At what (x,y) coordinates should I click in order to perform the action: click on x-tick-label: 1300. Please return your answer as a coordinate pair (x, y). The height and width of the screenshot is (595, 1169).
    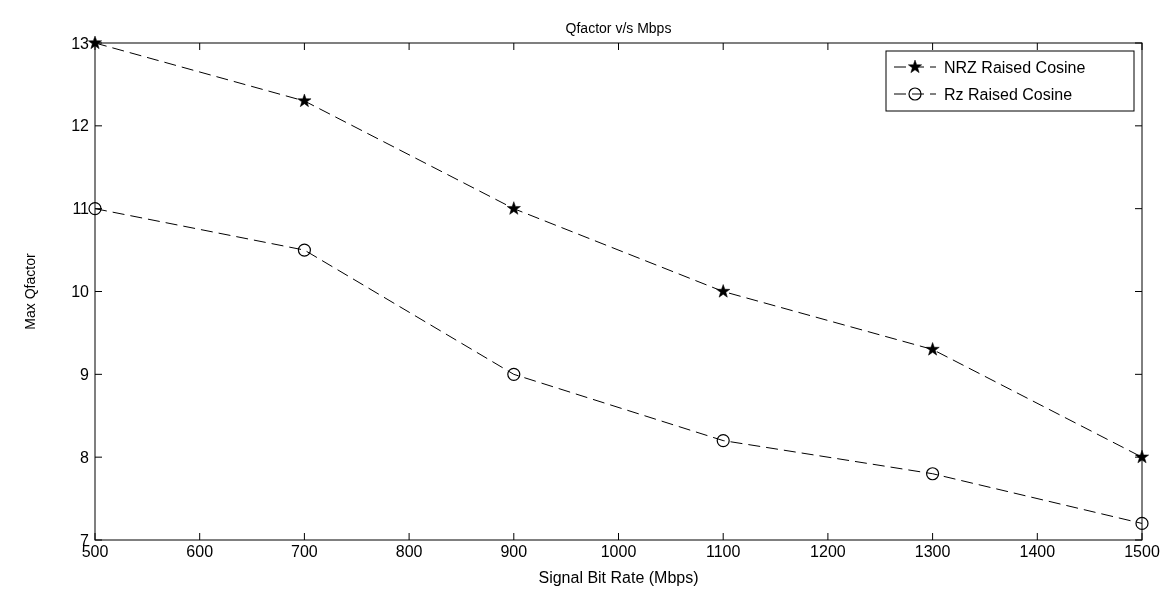
    Looking at the image, I should click on (932, 551).